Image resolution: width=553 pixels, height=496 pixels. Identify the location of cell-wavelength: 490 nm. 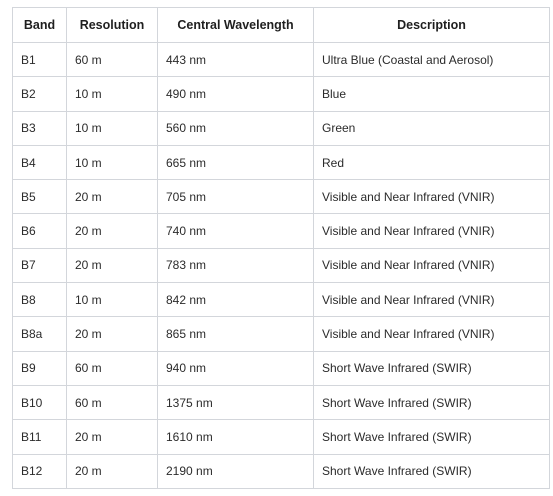
(235, 94).